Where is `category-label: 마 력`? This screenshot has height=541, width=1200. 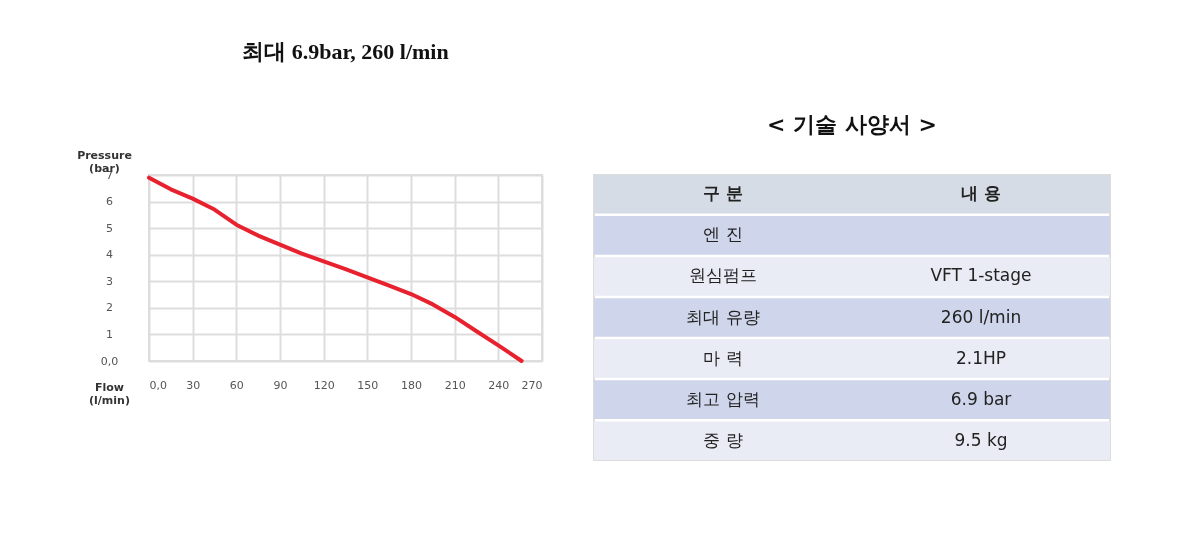
category-label: 마 력 is located at coordinates (723, 357).